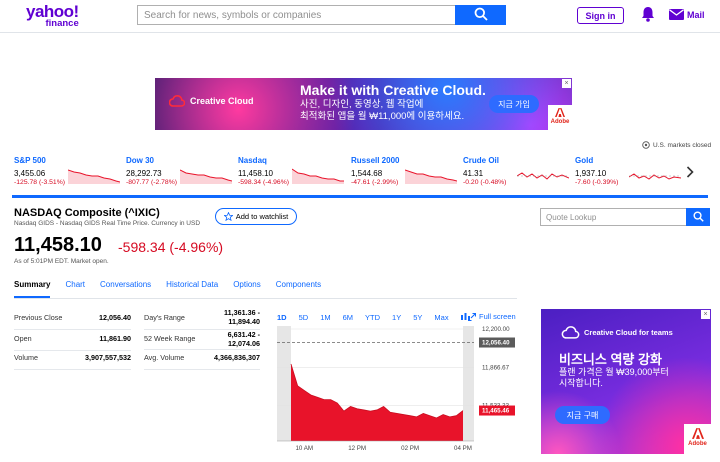  I want to click on markets-next-button, so click(690, 174).